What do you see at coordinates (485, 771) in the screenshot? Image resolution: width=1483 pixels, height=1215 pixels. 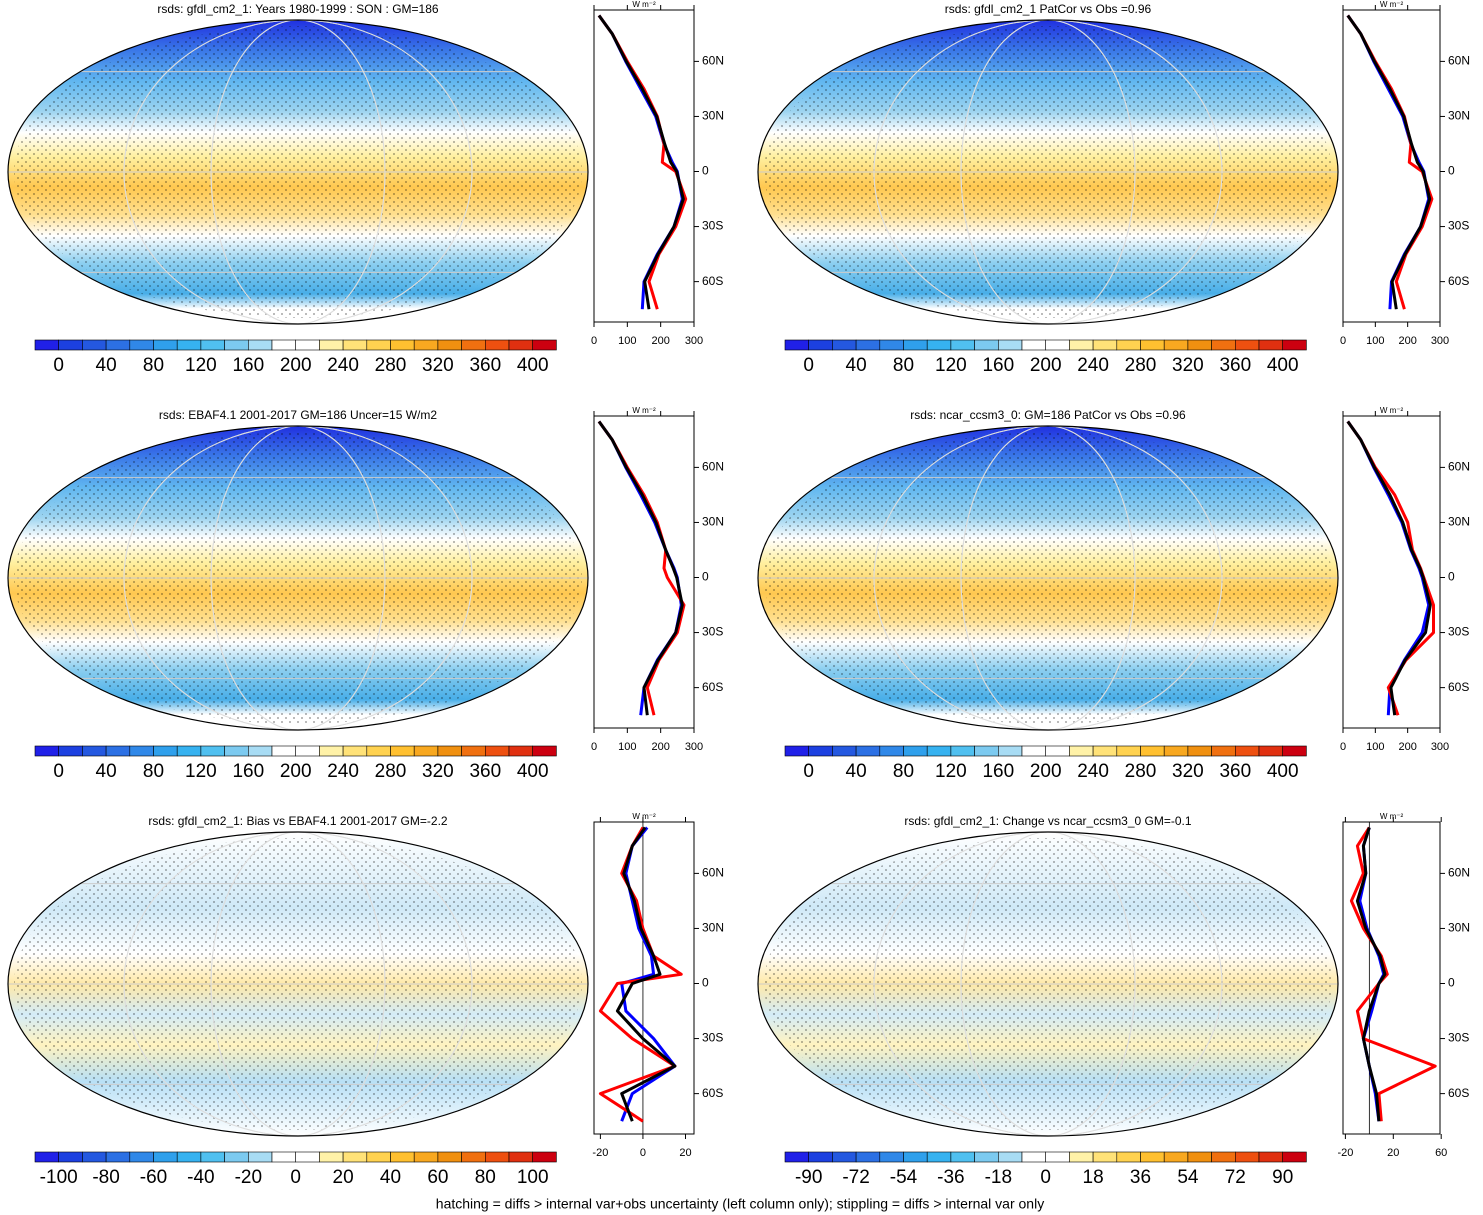 I see `colorbar-label: 360` at bounding box center [485, 771].